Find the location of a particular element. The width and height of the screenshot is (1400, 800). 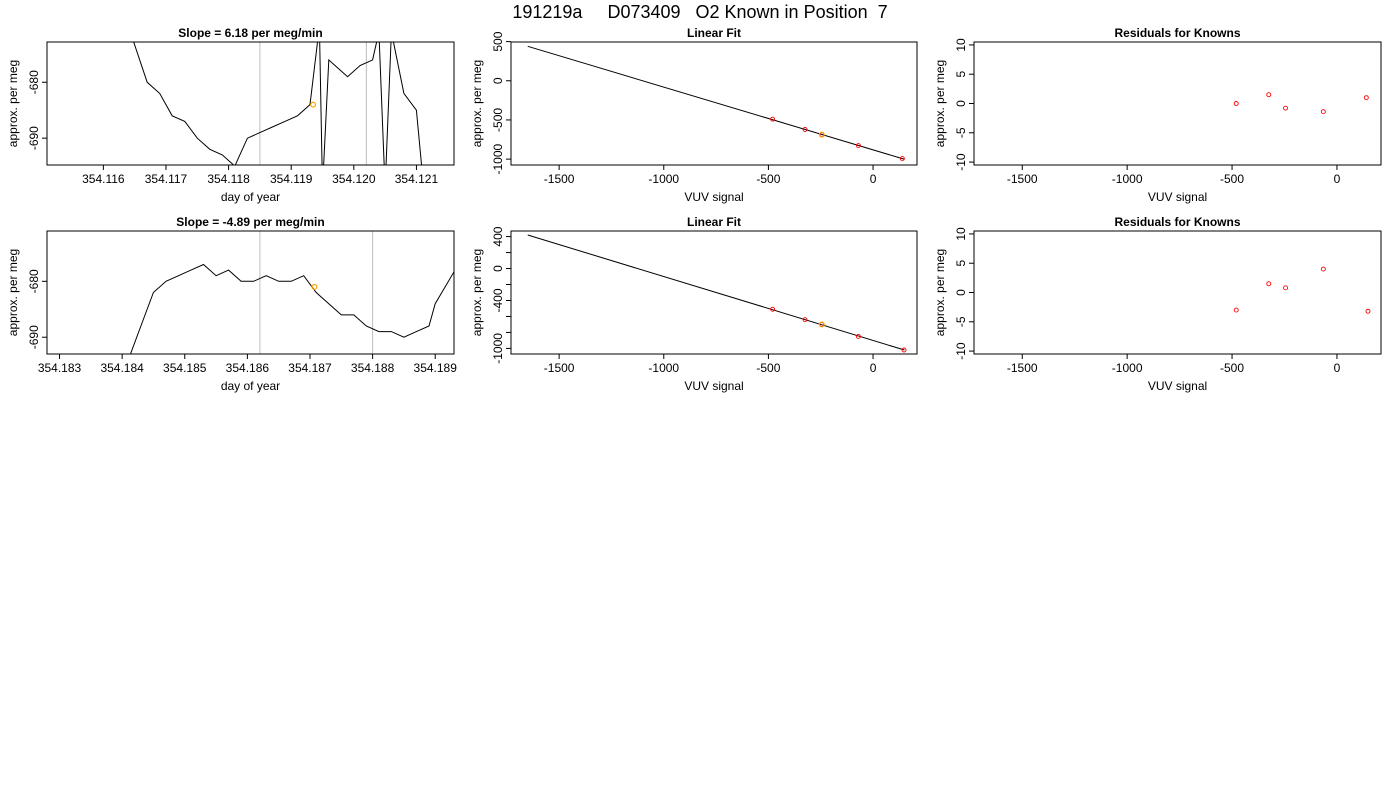

y-tick-label: -690 is located at coordinates (34, 337).